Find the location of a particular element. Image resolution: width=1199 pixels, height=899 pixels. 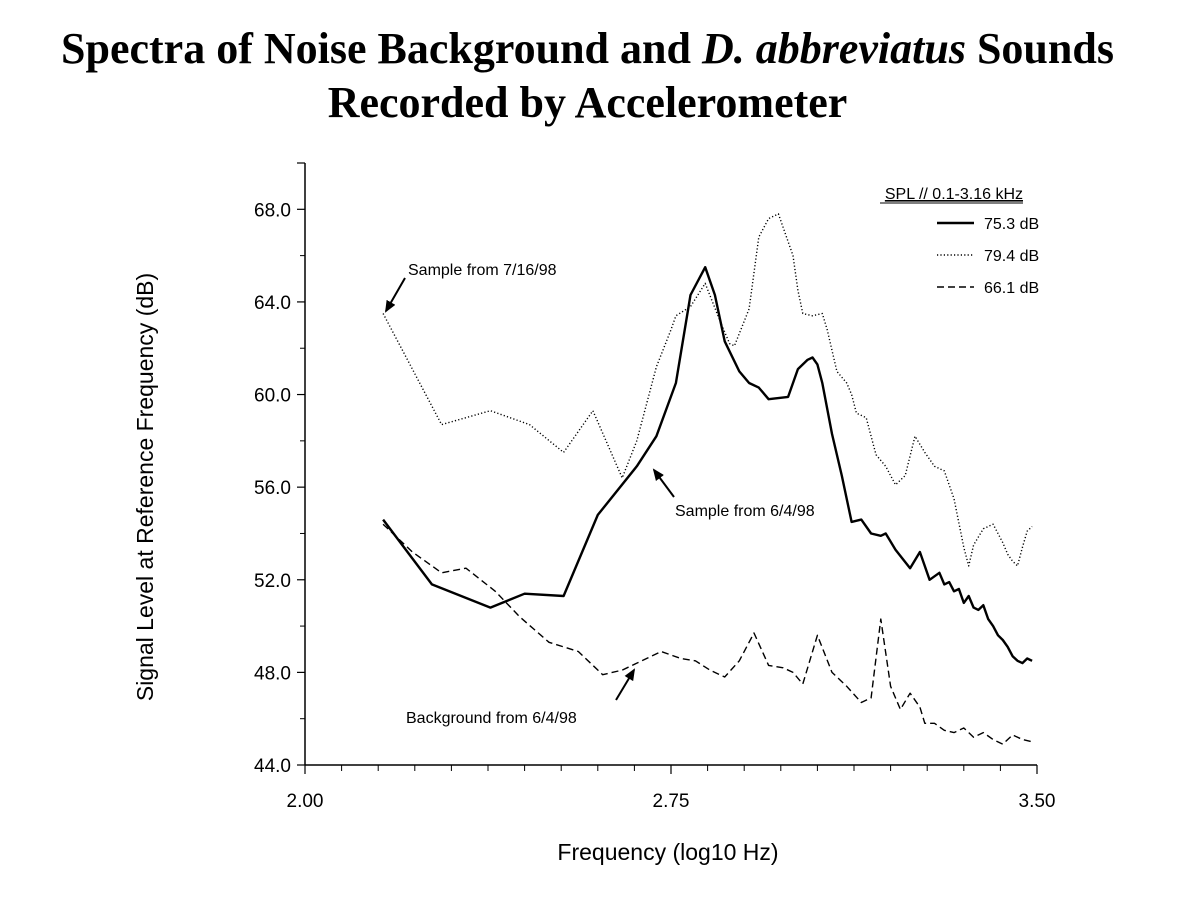

title-part1: Spectra of Noise Background and is located at coordinates (381, 48).